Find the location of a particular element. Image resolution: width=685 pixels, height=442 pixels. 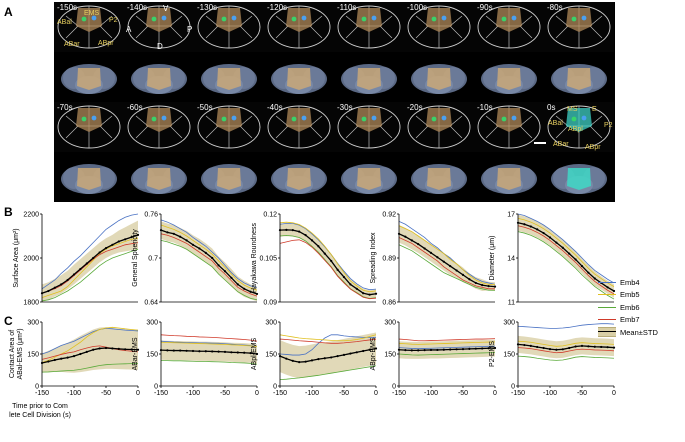

fluorescence-tile: -140s is located at coordinates (159, 27).